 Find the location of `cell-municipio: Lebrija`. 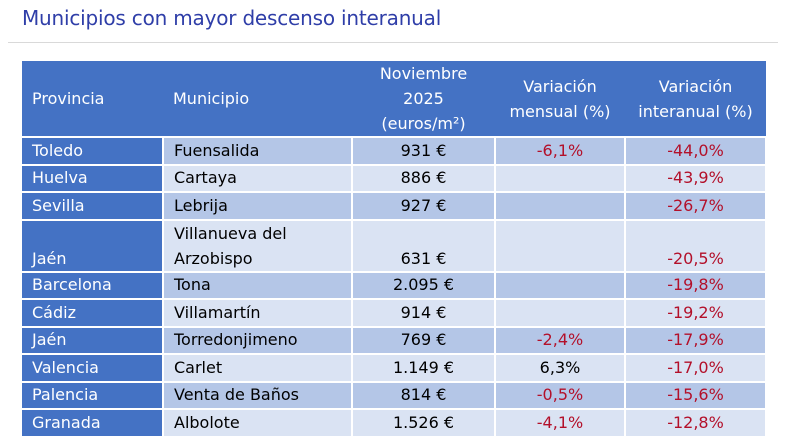

cell-municipio: Lebrija is located at coordinates (257, 206).